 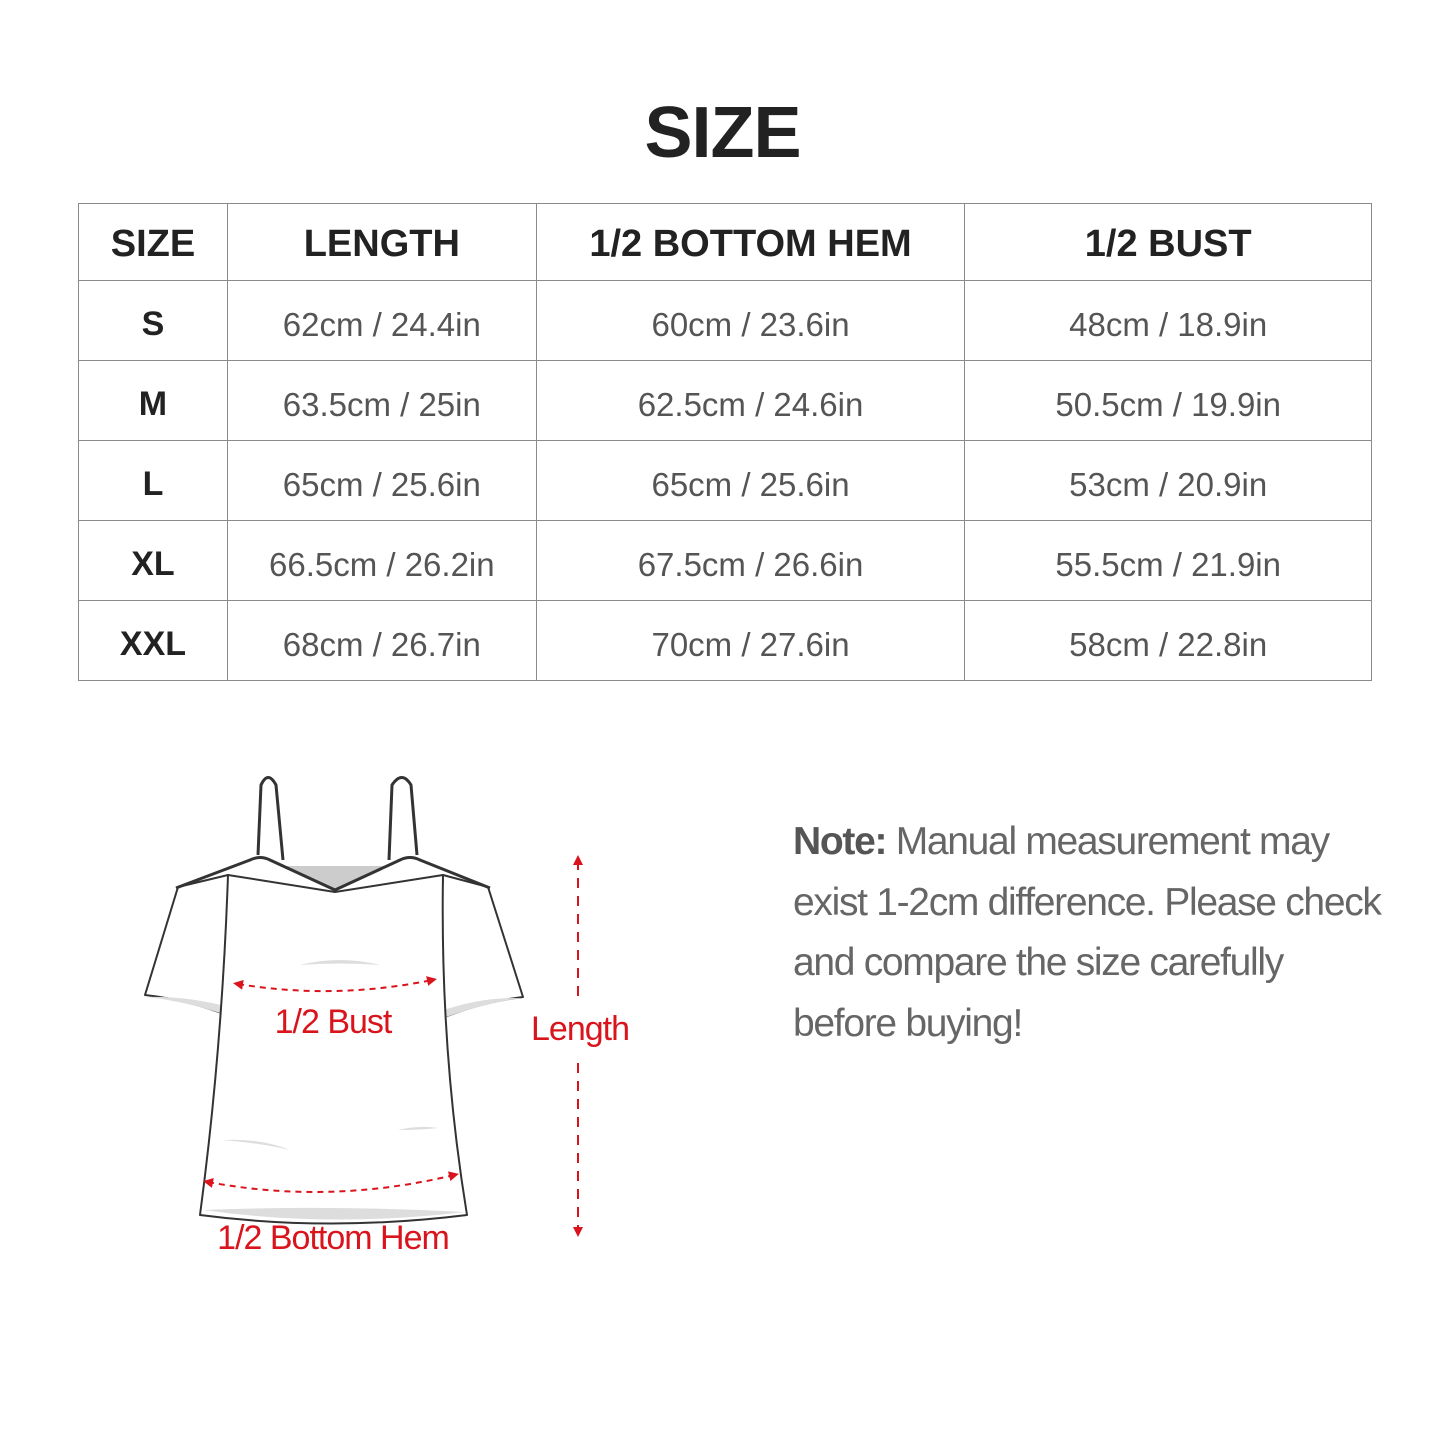 What do you see at coordinates (750, 640) in the screenshot?
I see `hem-cell: 70cm / 27.6in` at bounding box center [750, 640].